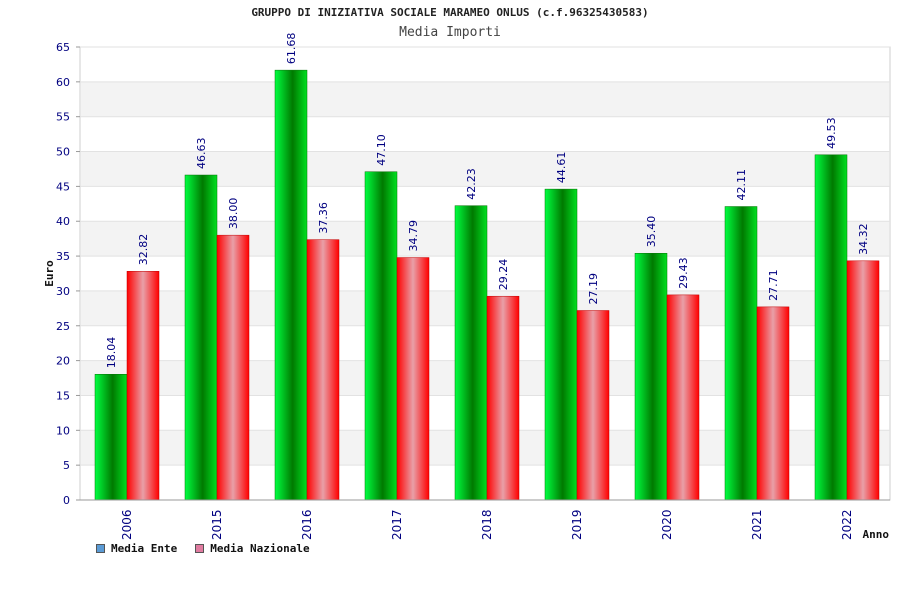 The image size is (900, 600). I want to click on y-tick-label: 5, so click(66, 465).